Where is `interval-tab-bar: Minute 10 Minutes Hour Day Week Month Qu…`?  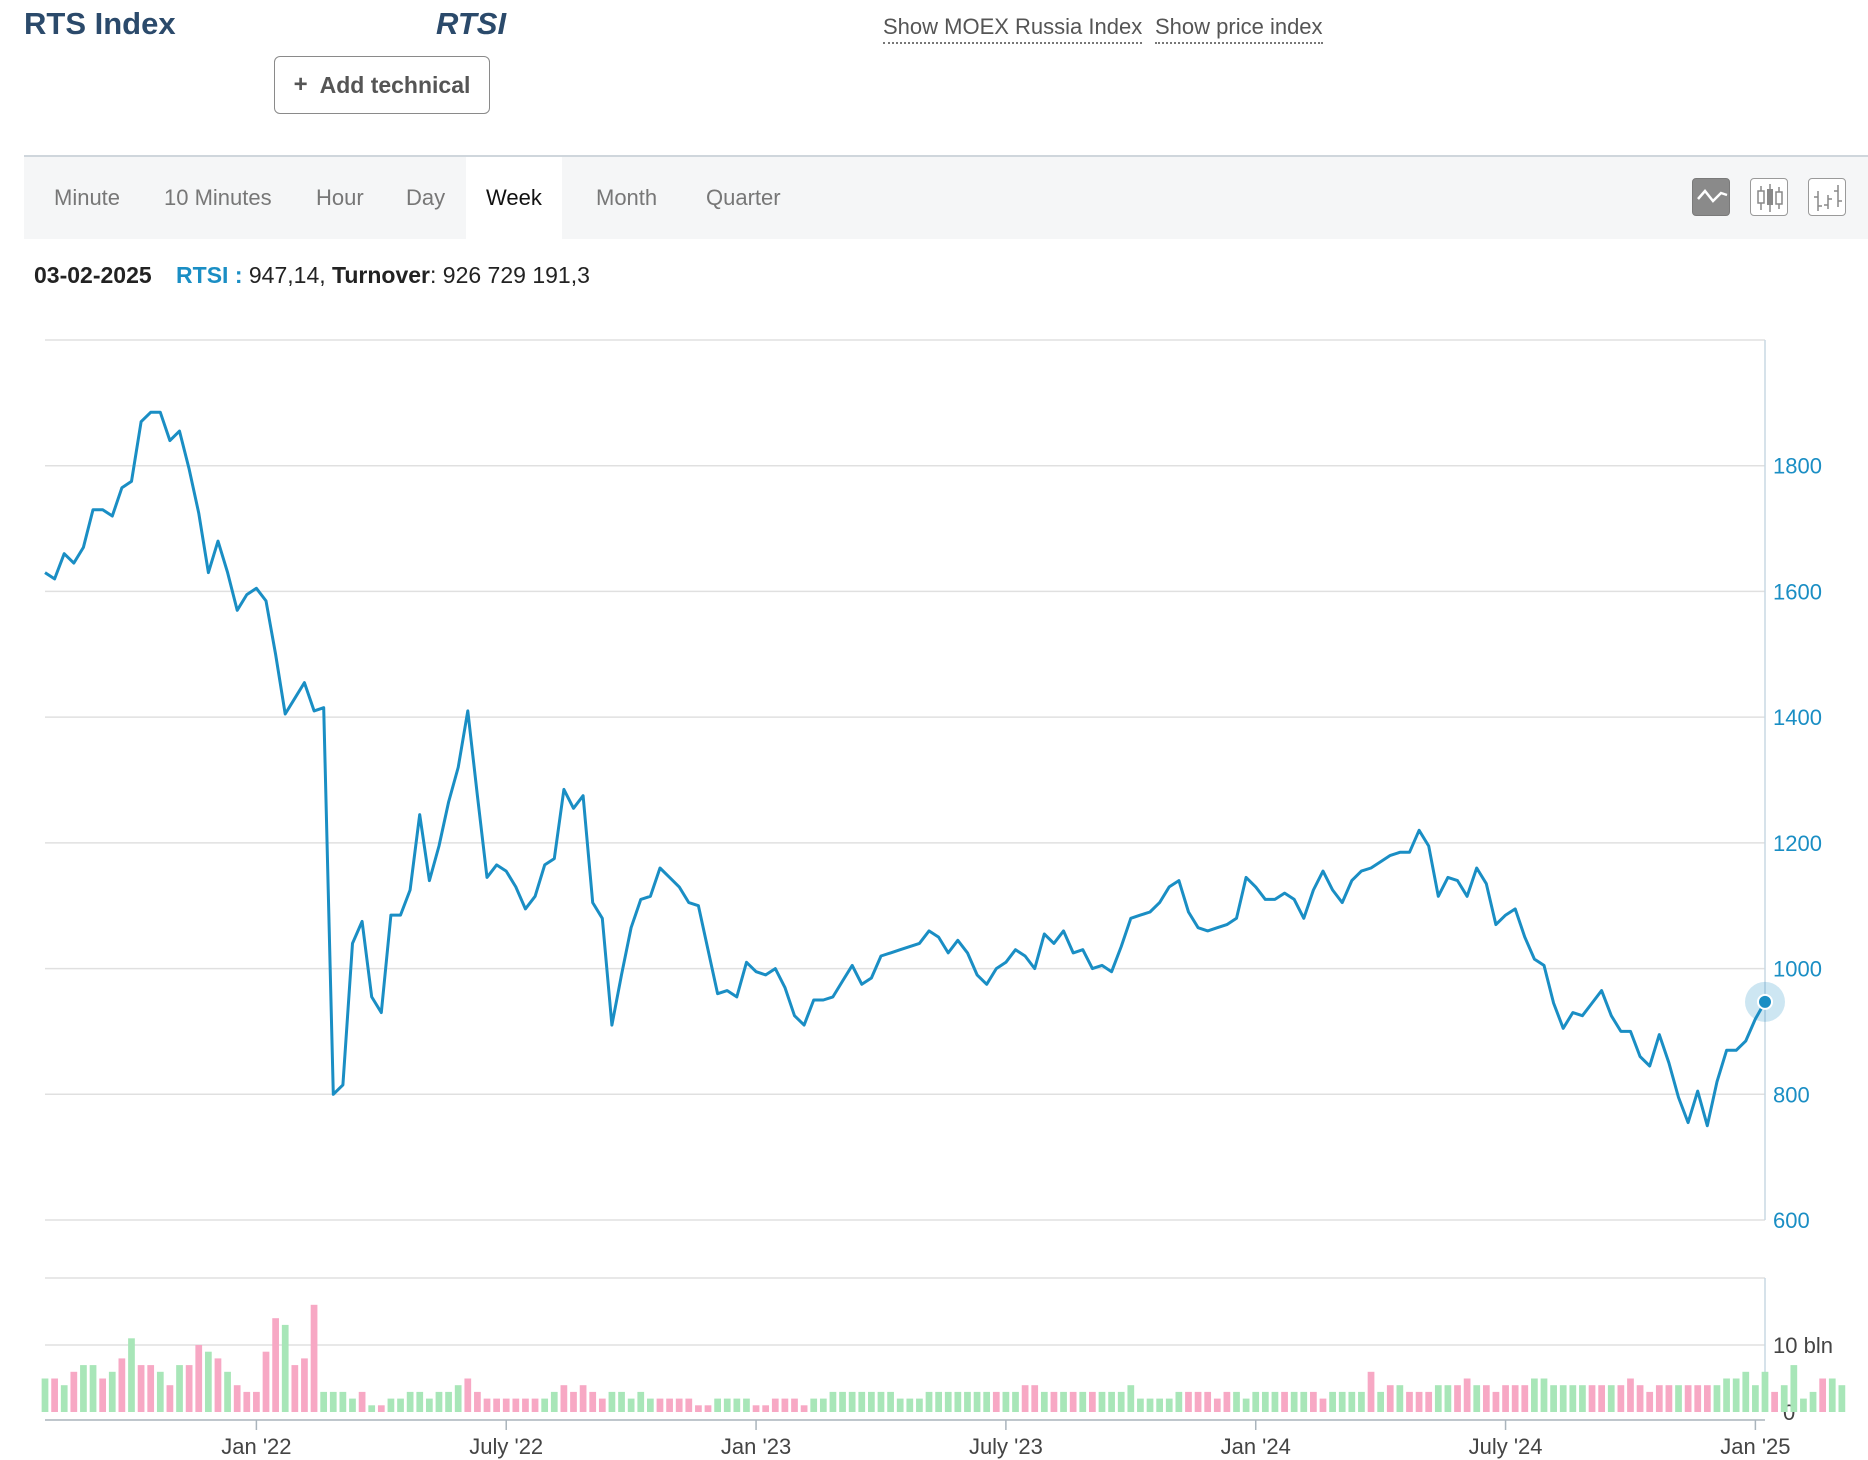
interval-tab-bar: Minute 10 Minutes Hour Day Week Month Qu… is located at coordinates (946, 198).